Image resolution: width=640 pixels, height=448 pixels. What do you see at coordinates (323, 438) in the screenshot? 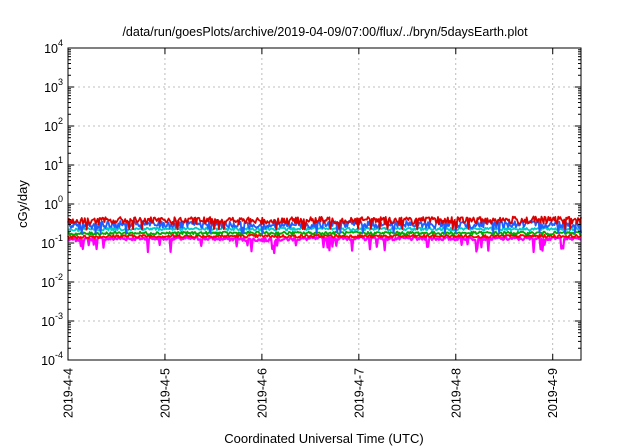
I see `x-axis-label: Coordinated Universal Time (UTC)` at bounding box center [323, 438].